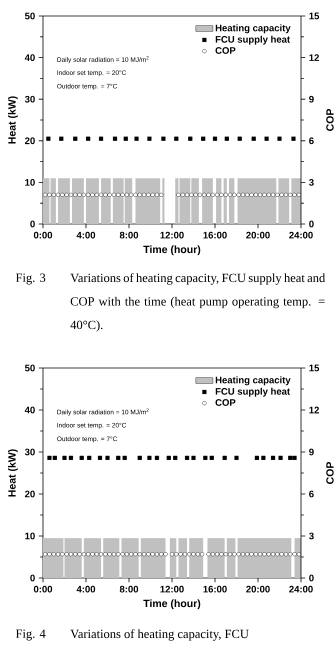  I want to click on text: Variations of heating capacity, FCU supply heat and COP with the time (heat pump operating temp. = 40°C)., so click(198, 302).